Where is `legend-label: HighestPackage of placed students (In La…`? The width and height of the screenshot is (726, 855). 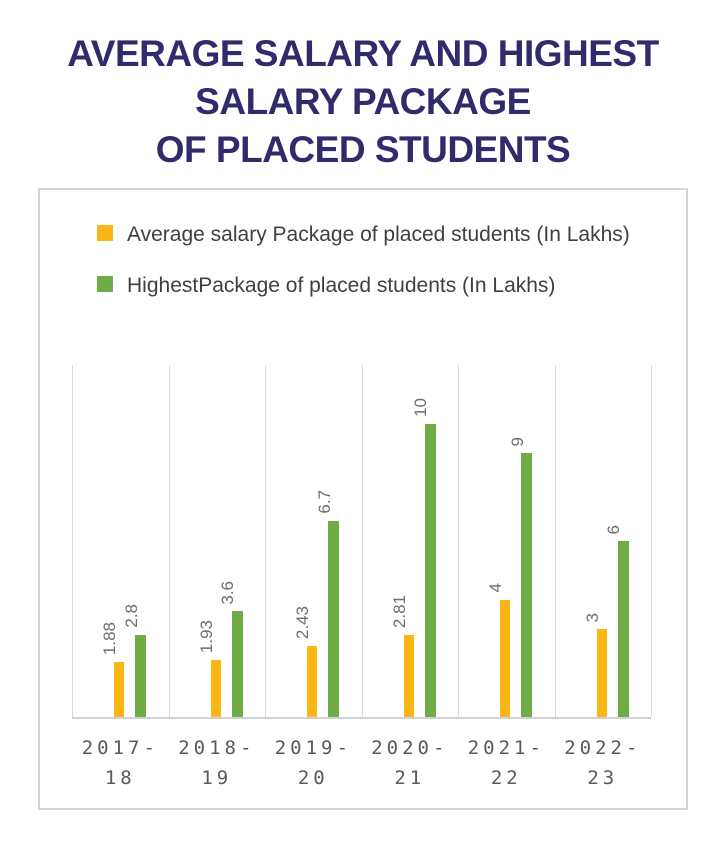 legend-label: HighestPackage of placed students (In La… is located at coordinates (341, 285).